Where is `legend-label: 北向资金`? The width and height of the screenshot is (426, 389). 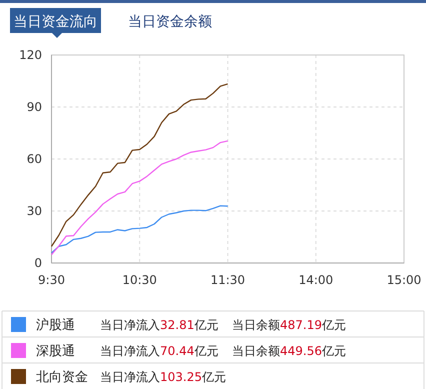
legend-label: 北向资金 is located at coordinates (62, 377).